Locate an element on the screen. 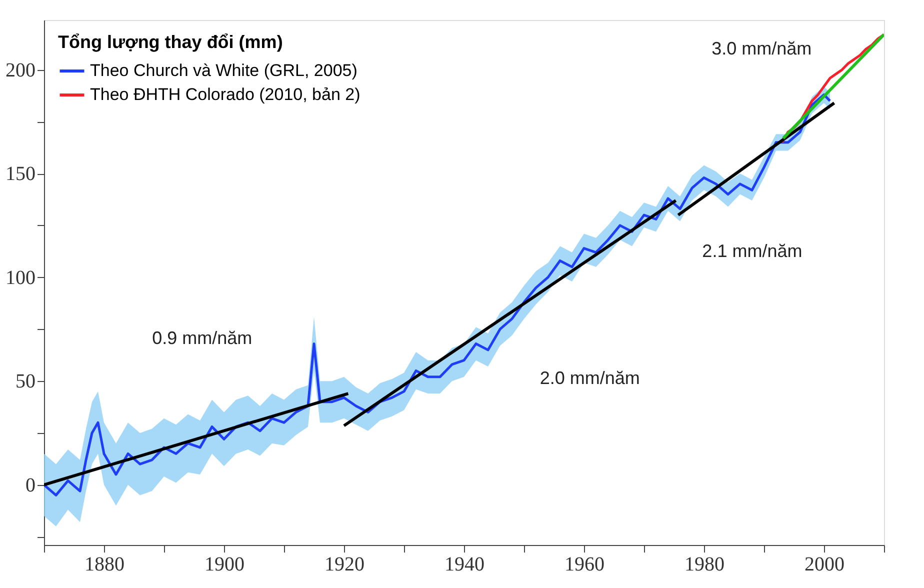  y-tick-label: 100 is located at coordinates (21, 277).